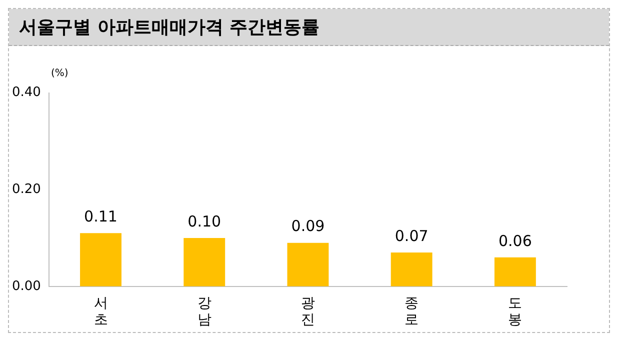 Image resolution: width=626 pixels, height=361 pixels. What do you see at coordinates (308, 226) in the screenshot?
I see `data-label: 0.09` at bounding box center [308, 226].